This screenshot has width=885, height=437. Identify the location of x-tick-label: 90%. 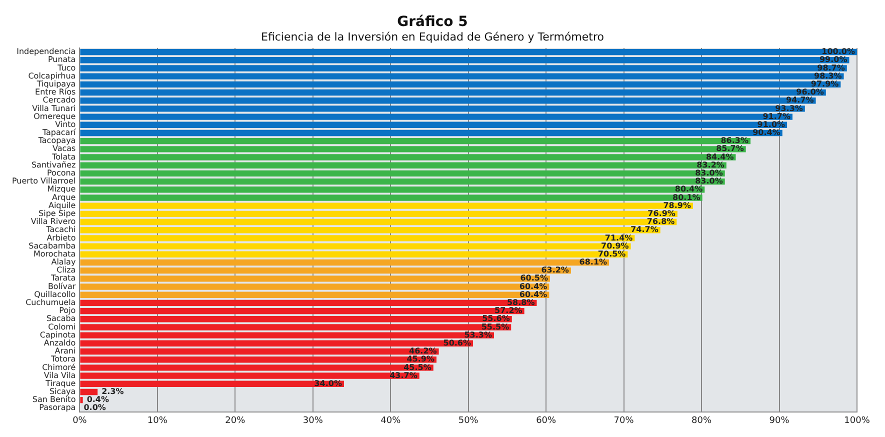
(779, 421).